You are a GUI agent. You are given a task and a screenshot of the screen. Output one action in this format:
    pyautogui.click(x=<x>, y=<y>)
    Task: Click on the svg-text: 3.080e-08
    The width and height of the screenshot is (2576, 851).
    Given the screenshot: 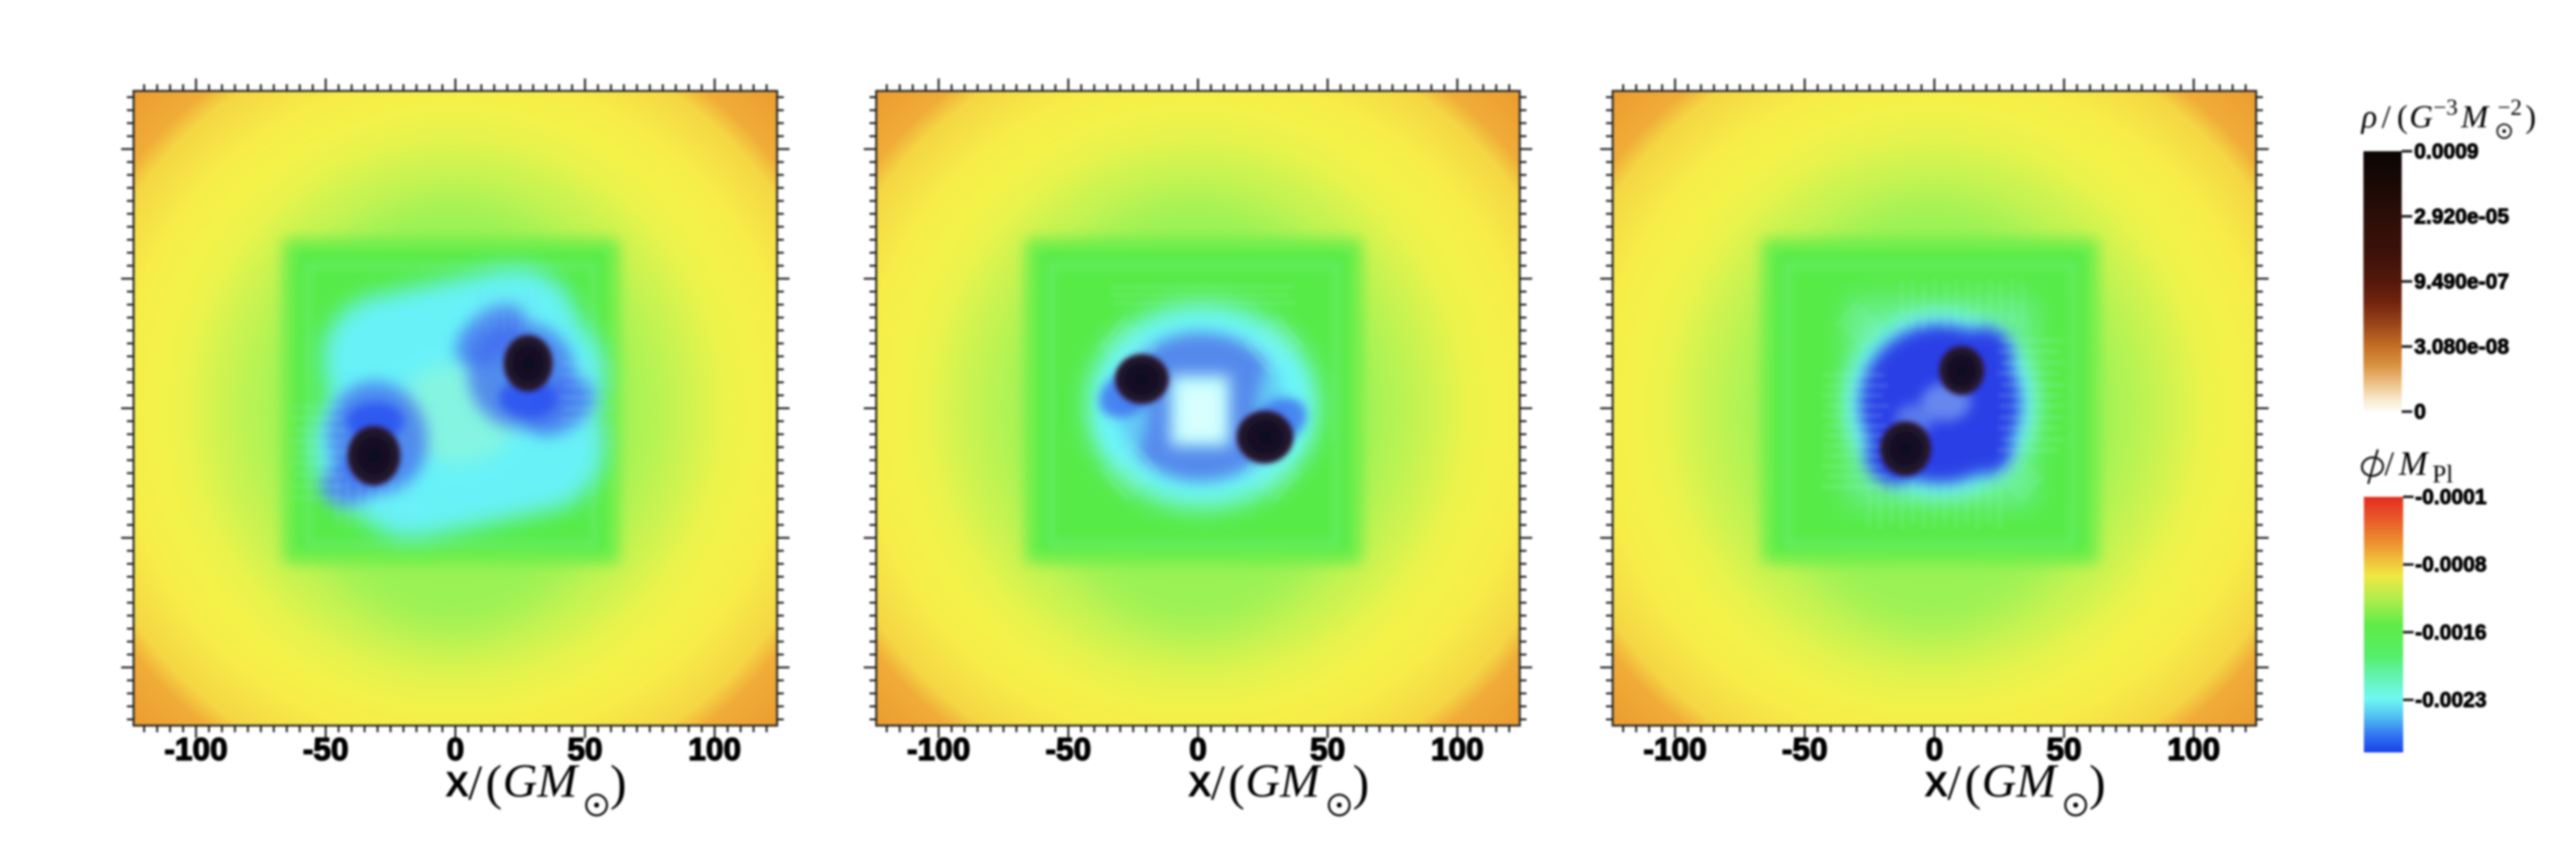 What is the action you would take?
    pyautogui.click(x=2461, y=347)
    